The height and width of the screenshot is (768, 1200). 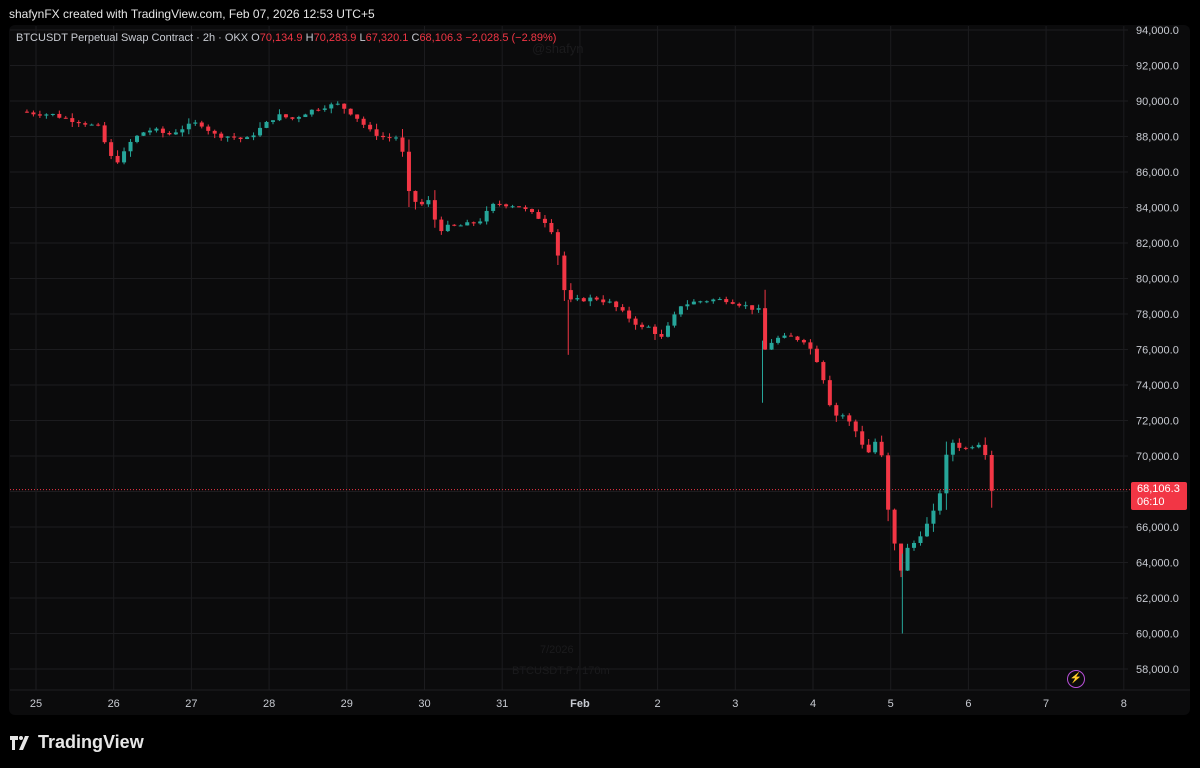 I want to click on watermark-bottom-2: BTCUSDT.P / 170m, so click(x=561, y=671).